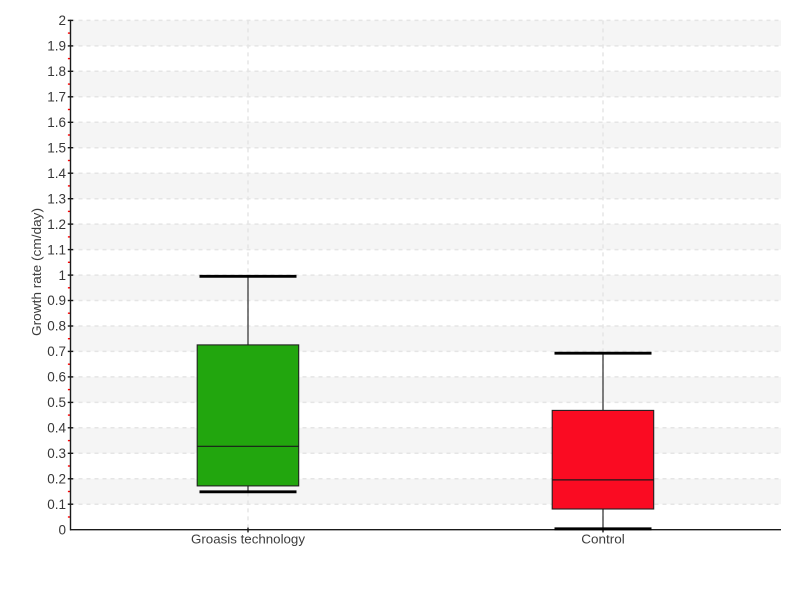  I want to click on svg-text: 0.8, so click(56, 326).